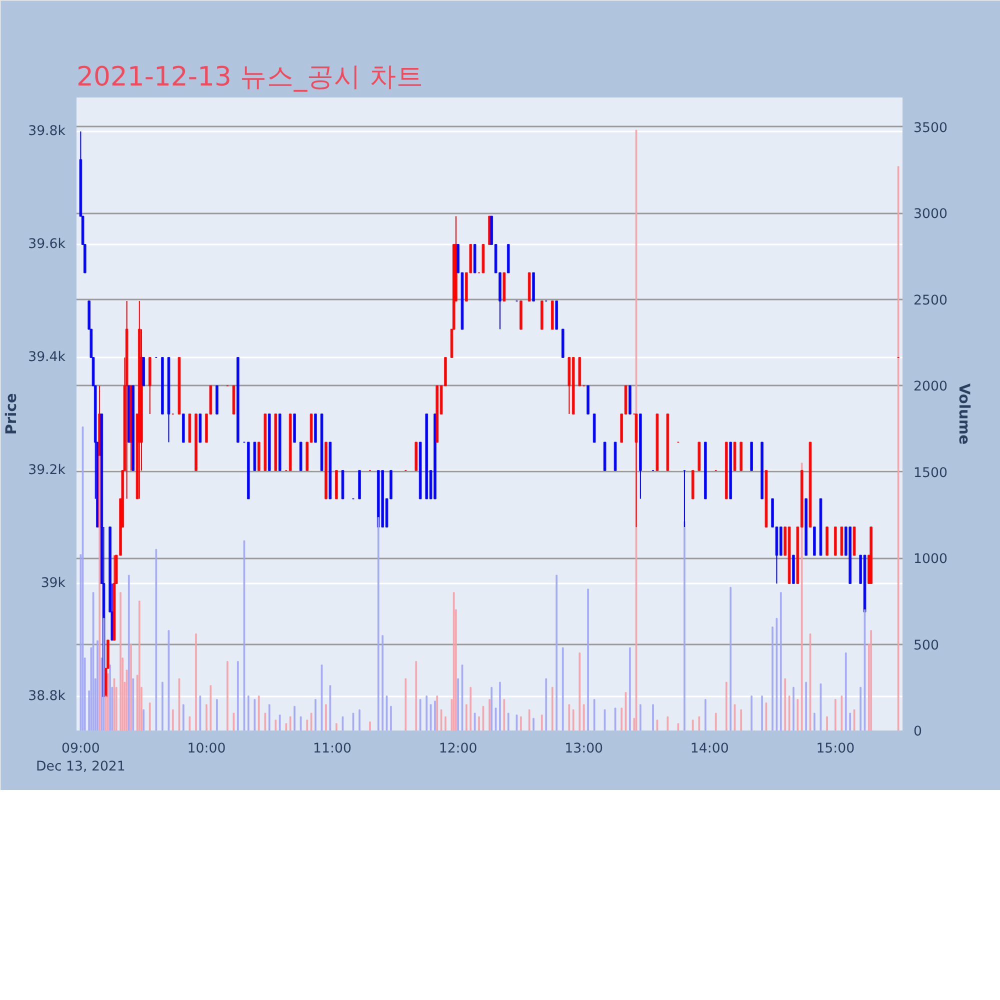  I want to click on y2-tick-label: 2500, so click(931, 300).